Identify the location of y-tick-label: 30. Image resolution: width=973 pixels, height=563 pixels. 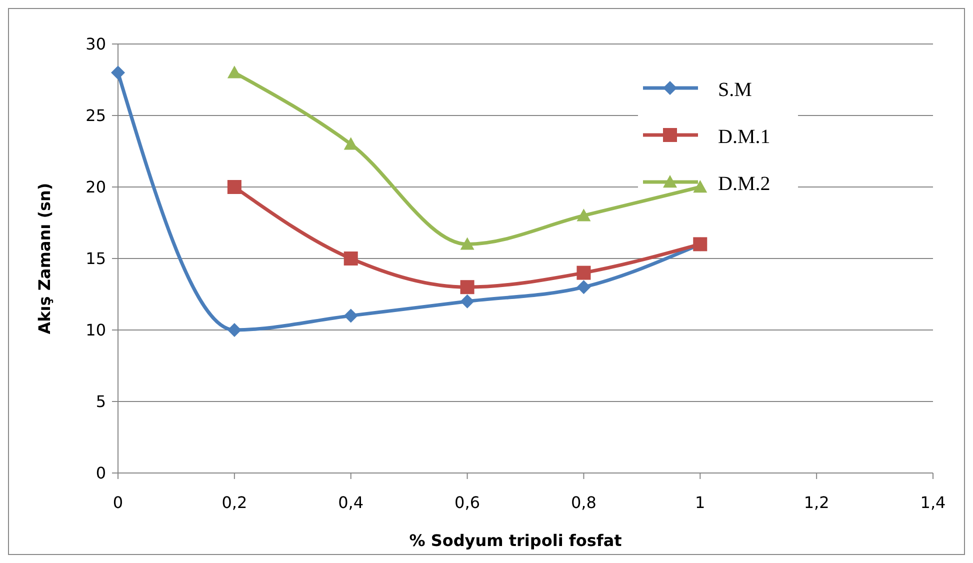
(96, 44).